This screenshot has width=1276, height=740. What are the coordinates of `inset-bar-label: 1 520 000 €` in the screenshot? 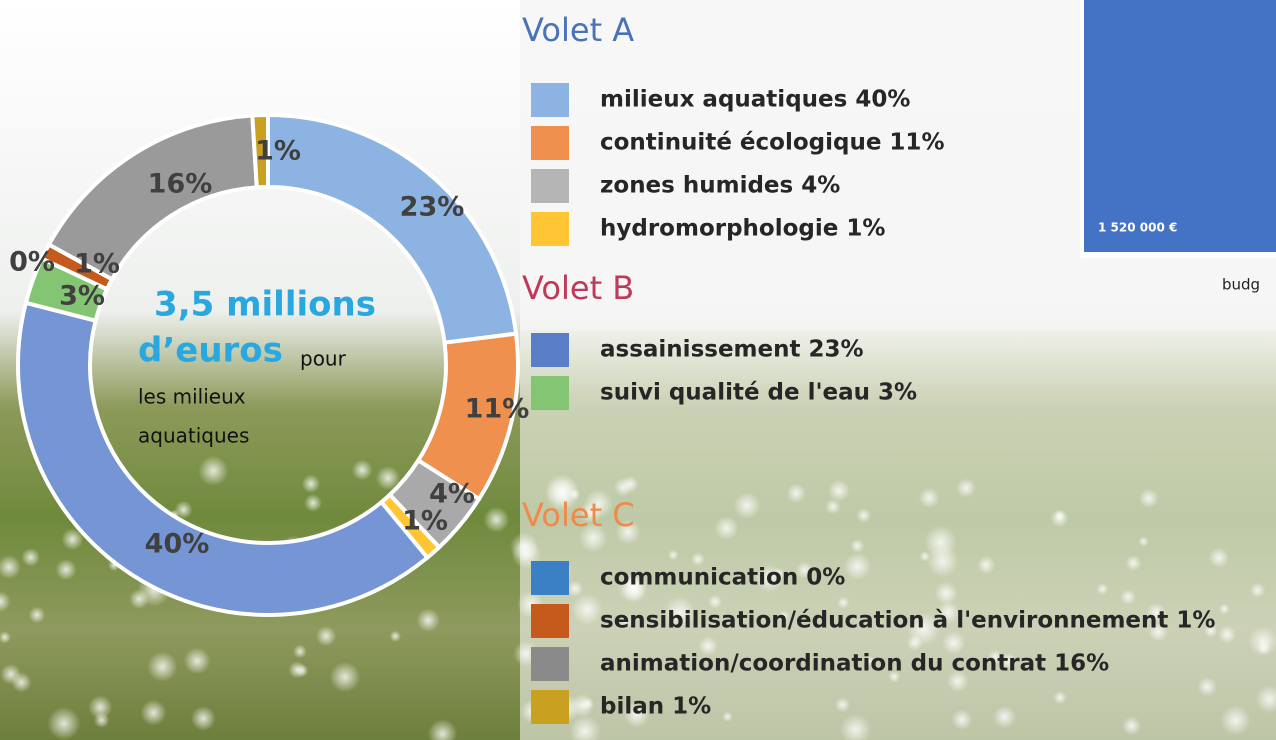 It's located at (1137, 228).